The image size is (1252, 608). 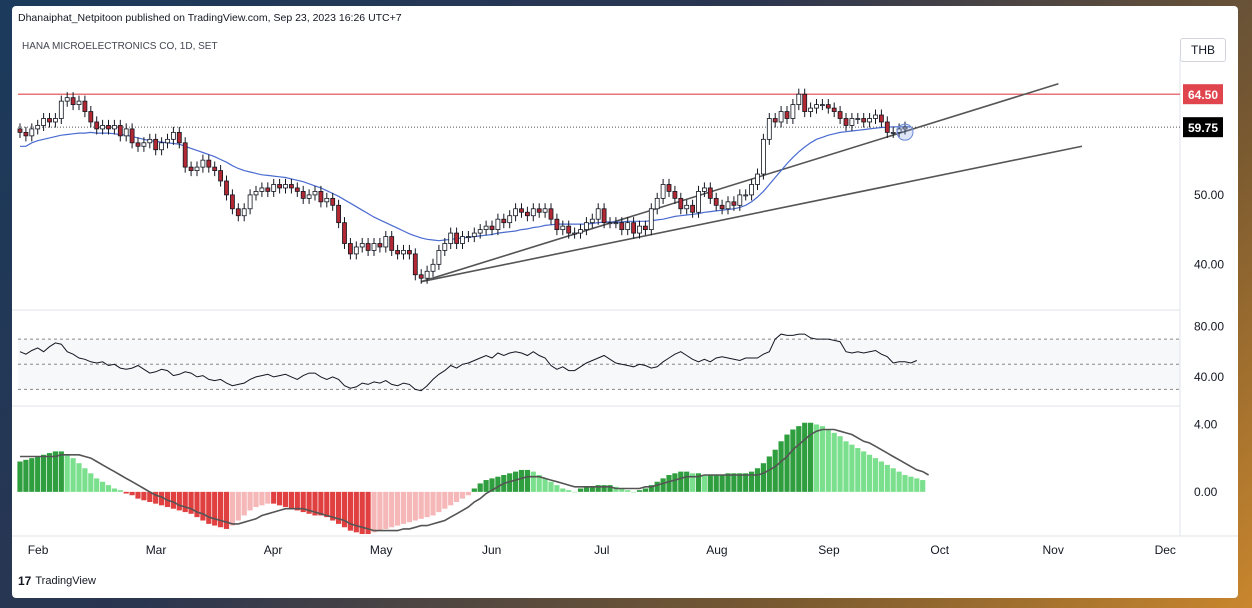 I want to click on histogram-signal-line, so click(x=474, y=480).